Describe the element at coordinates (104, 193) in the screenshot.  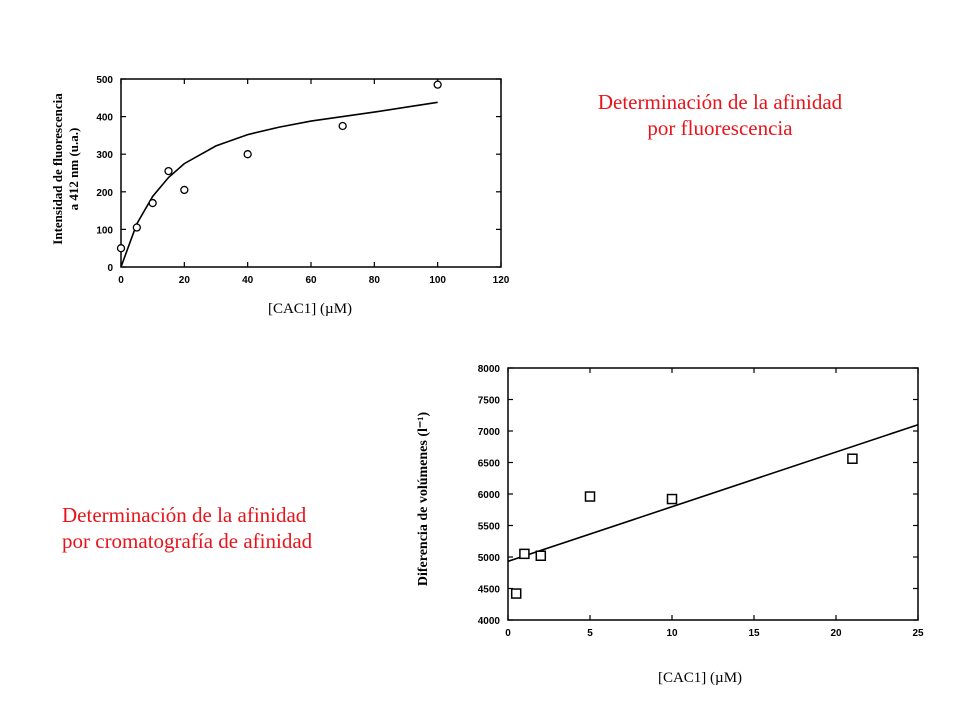
I see `fluorescence-y-tick-label: 200` at that location.